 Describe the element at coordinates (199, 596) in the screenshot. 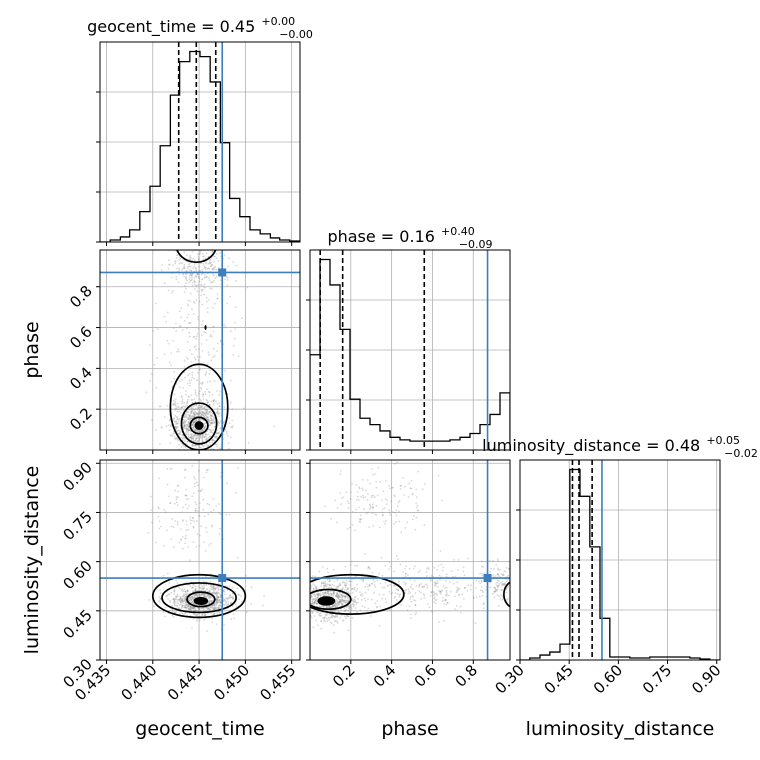

I see `contour-level` at that location.